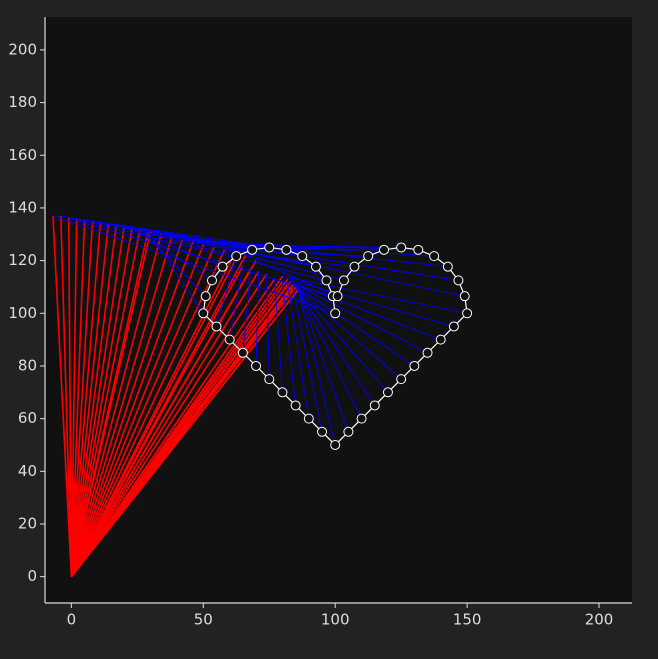 This screenshot has height=659, width=658. Describe the element at coordinates (22, 155) in the screenshot. I see `y-tick-label: 160` at that location.